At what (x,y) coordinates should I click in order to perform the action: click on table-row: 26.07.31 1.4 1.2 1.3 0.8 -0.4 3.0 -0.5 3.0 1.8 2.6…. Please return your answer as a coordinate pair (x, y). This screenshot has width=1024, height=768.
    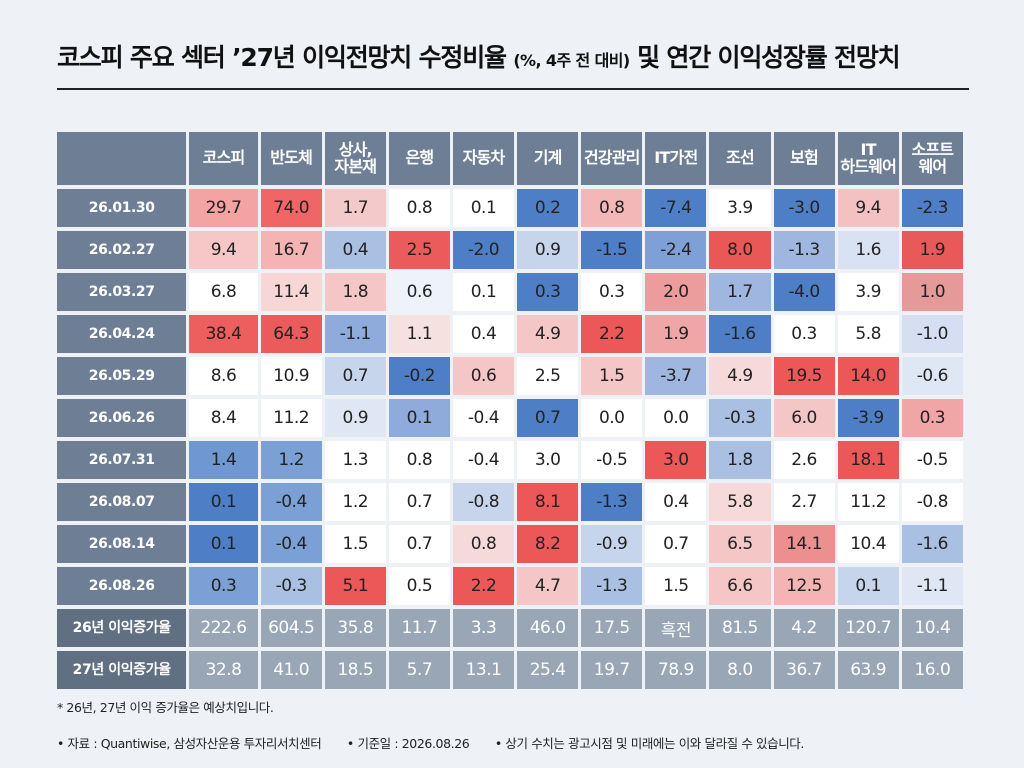
    Looking at the image, I should click on (510, 460).